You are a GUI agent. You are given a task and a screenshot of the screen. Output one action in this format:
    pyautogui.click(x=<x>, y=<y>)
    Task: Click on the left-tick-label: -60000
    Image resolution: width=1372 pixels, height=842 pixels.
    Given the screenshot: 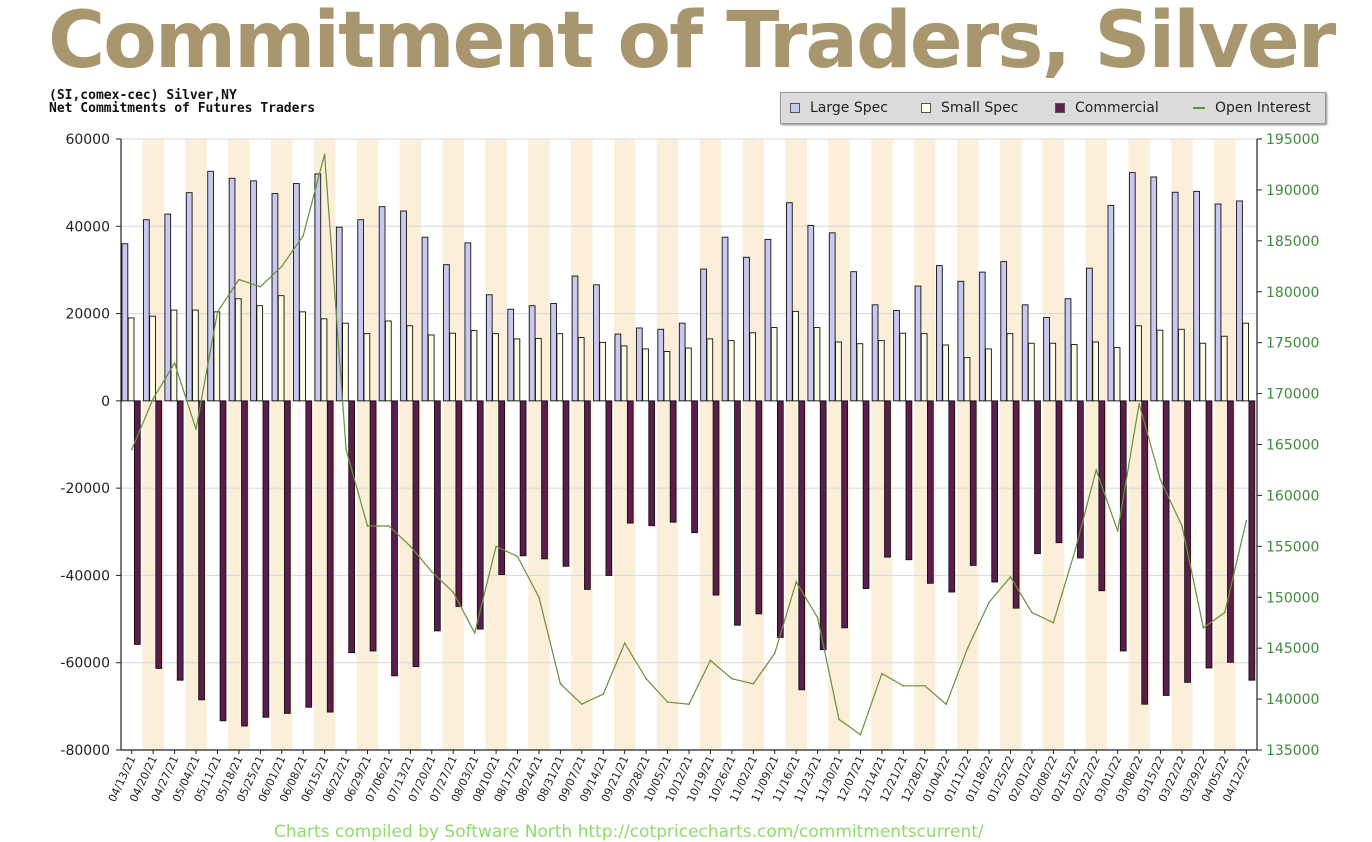 What is the action you would take?
    pyautogui.click(x=85, y=664)
    